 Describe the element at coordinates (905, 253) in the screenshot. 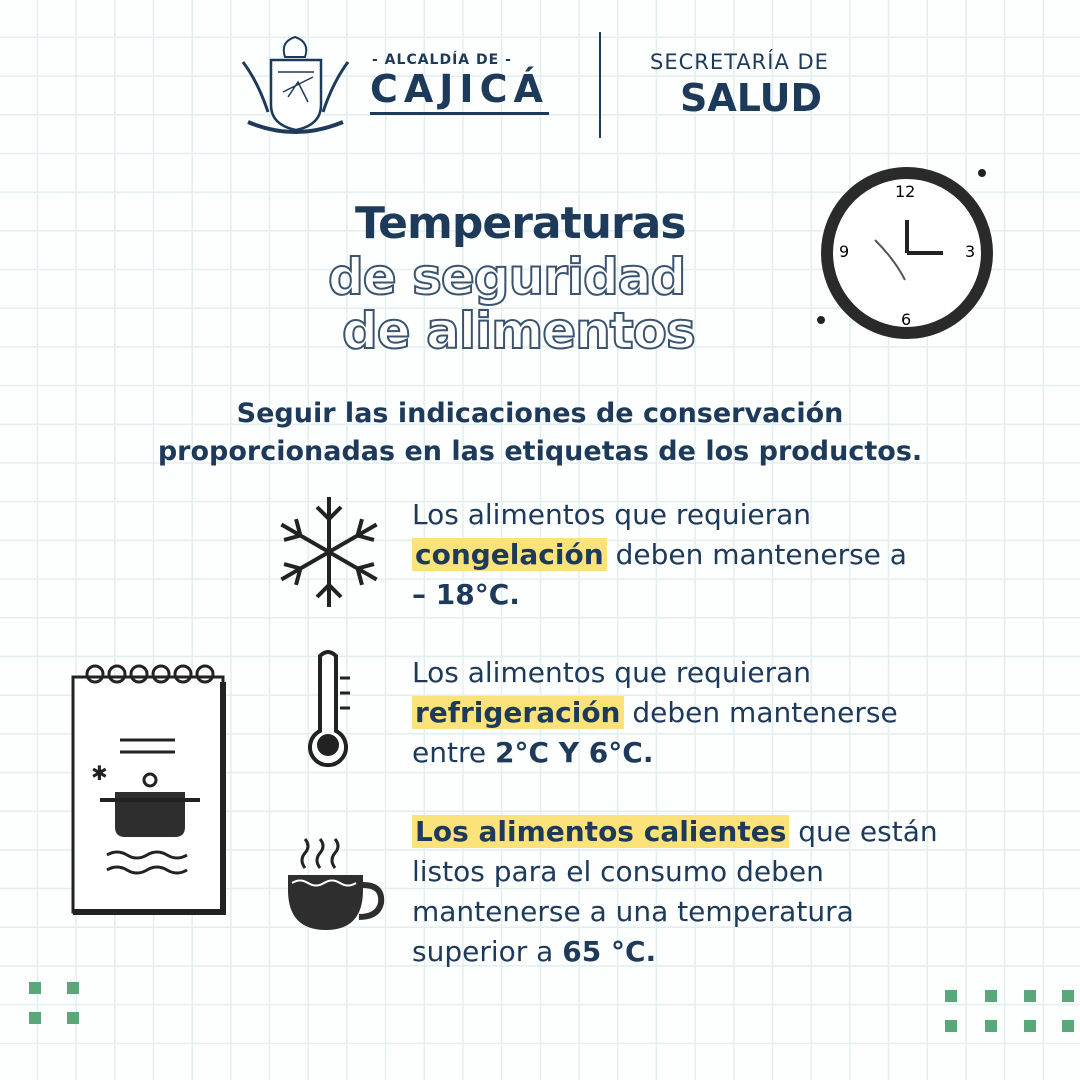

I see `clock-icon: 12 3 6 9` at that location.